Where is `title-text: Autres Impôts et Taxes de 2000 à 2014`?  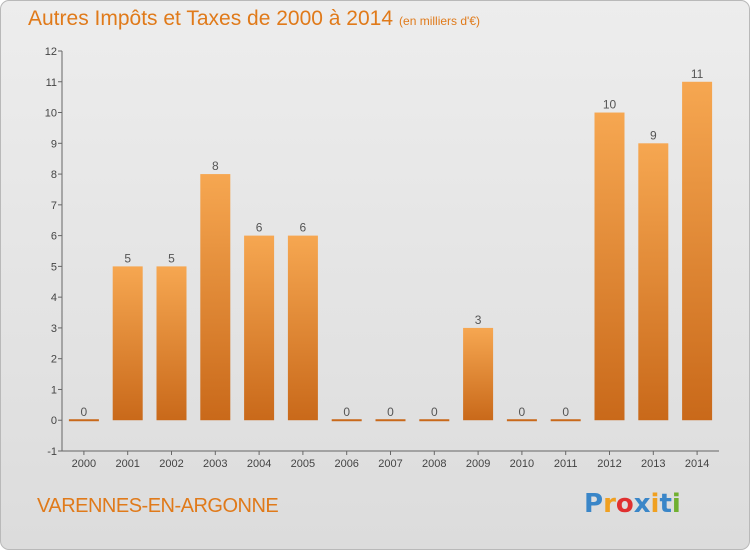
title-text: Autres Impôts et Taxes de 2000 à 2014 is located at coordinates (211, 18).